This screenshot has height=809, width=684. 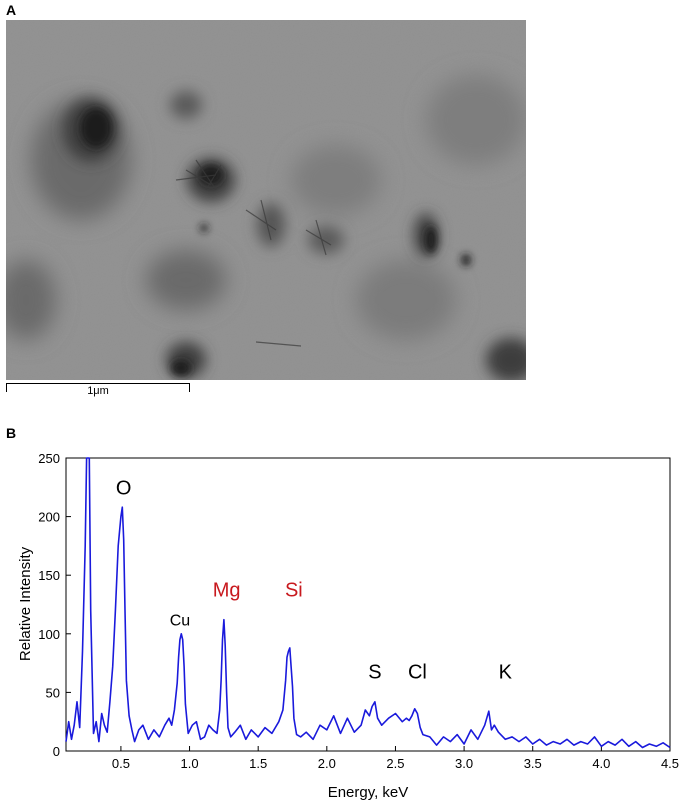 What do you see at coordinates (395, 763) in the screenshot?
I see `x-tick-label: 2.5` at bounding box center [395, 763].